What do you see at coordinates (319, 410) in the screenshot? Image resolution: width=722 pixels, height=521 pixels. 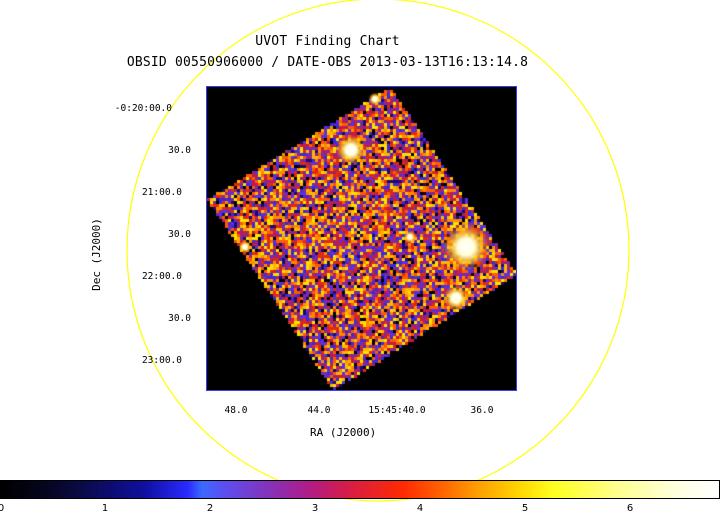 I see `ra-tick-label: 44.0` at bounding box center [319, 410].